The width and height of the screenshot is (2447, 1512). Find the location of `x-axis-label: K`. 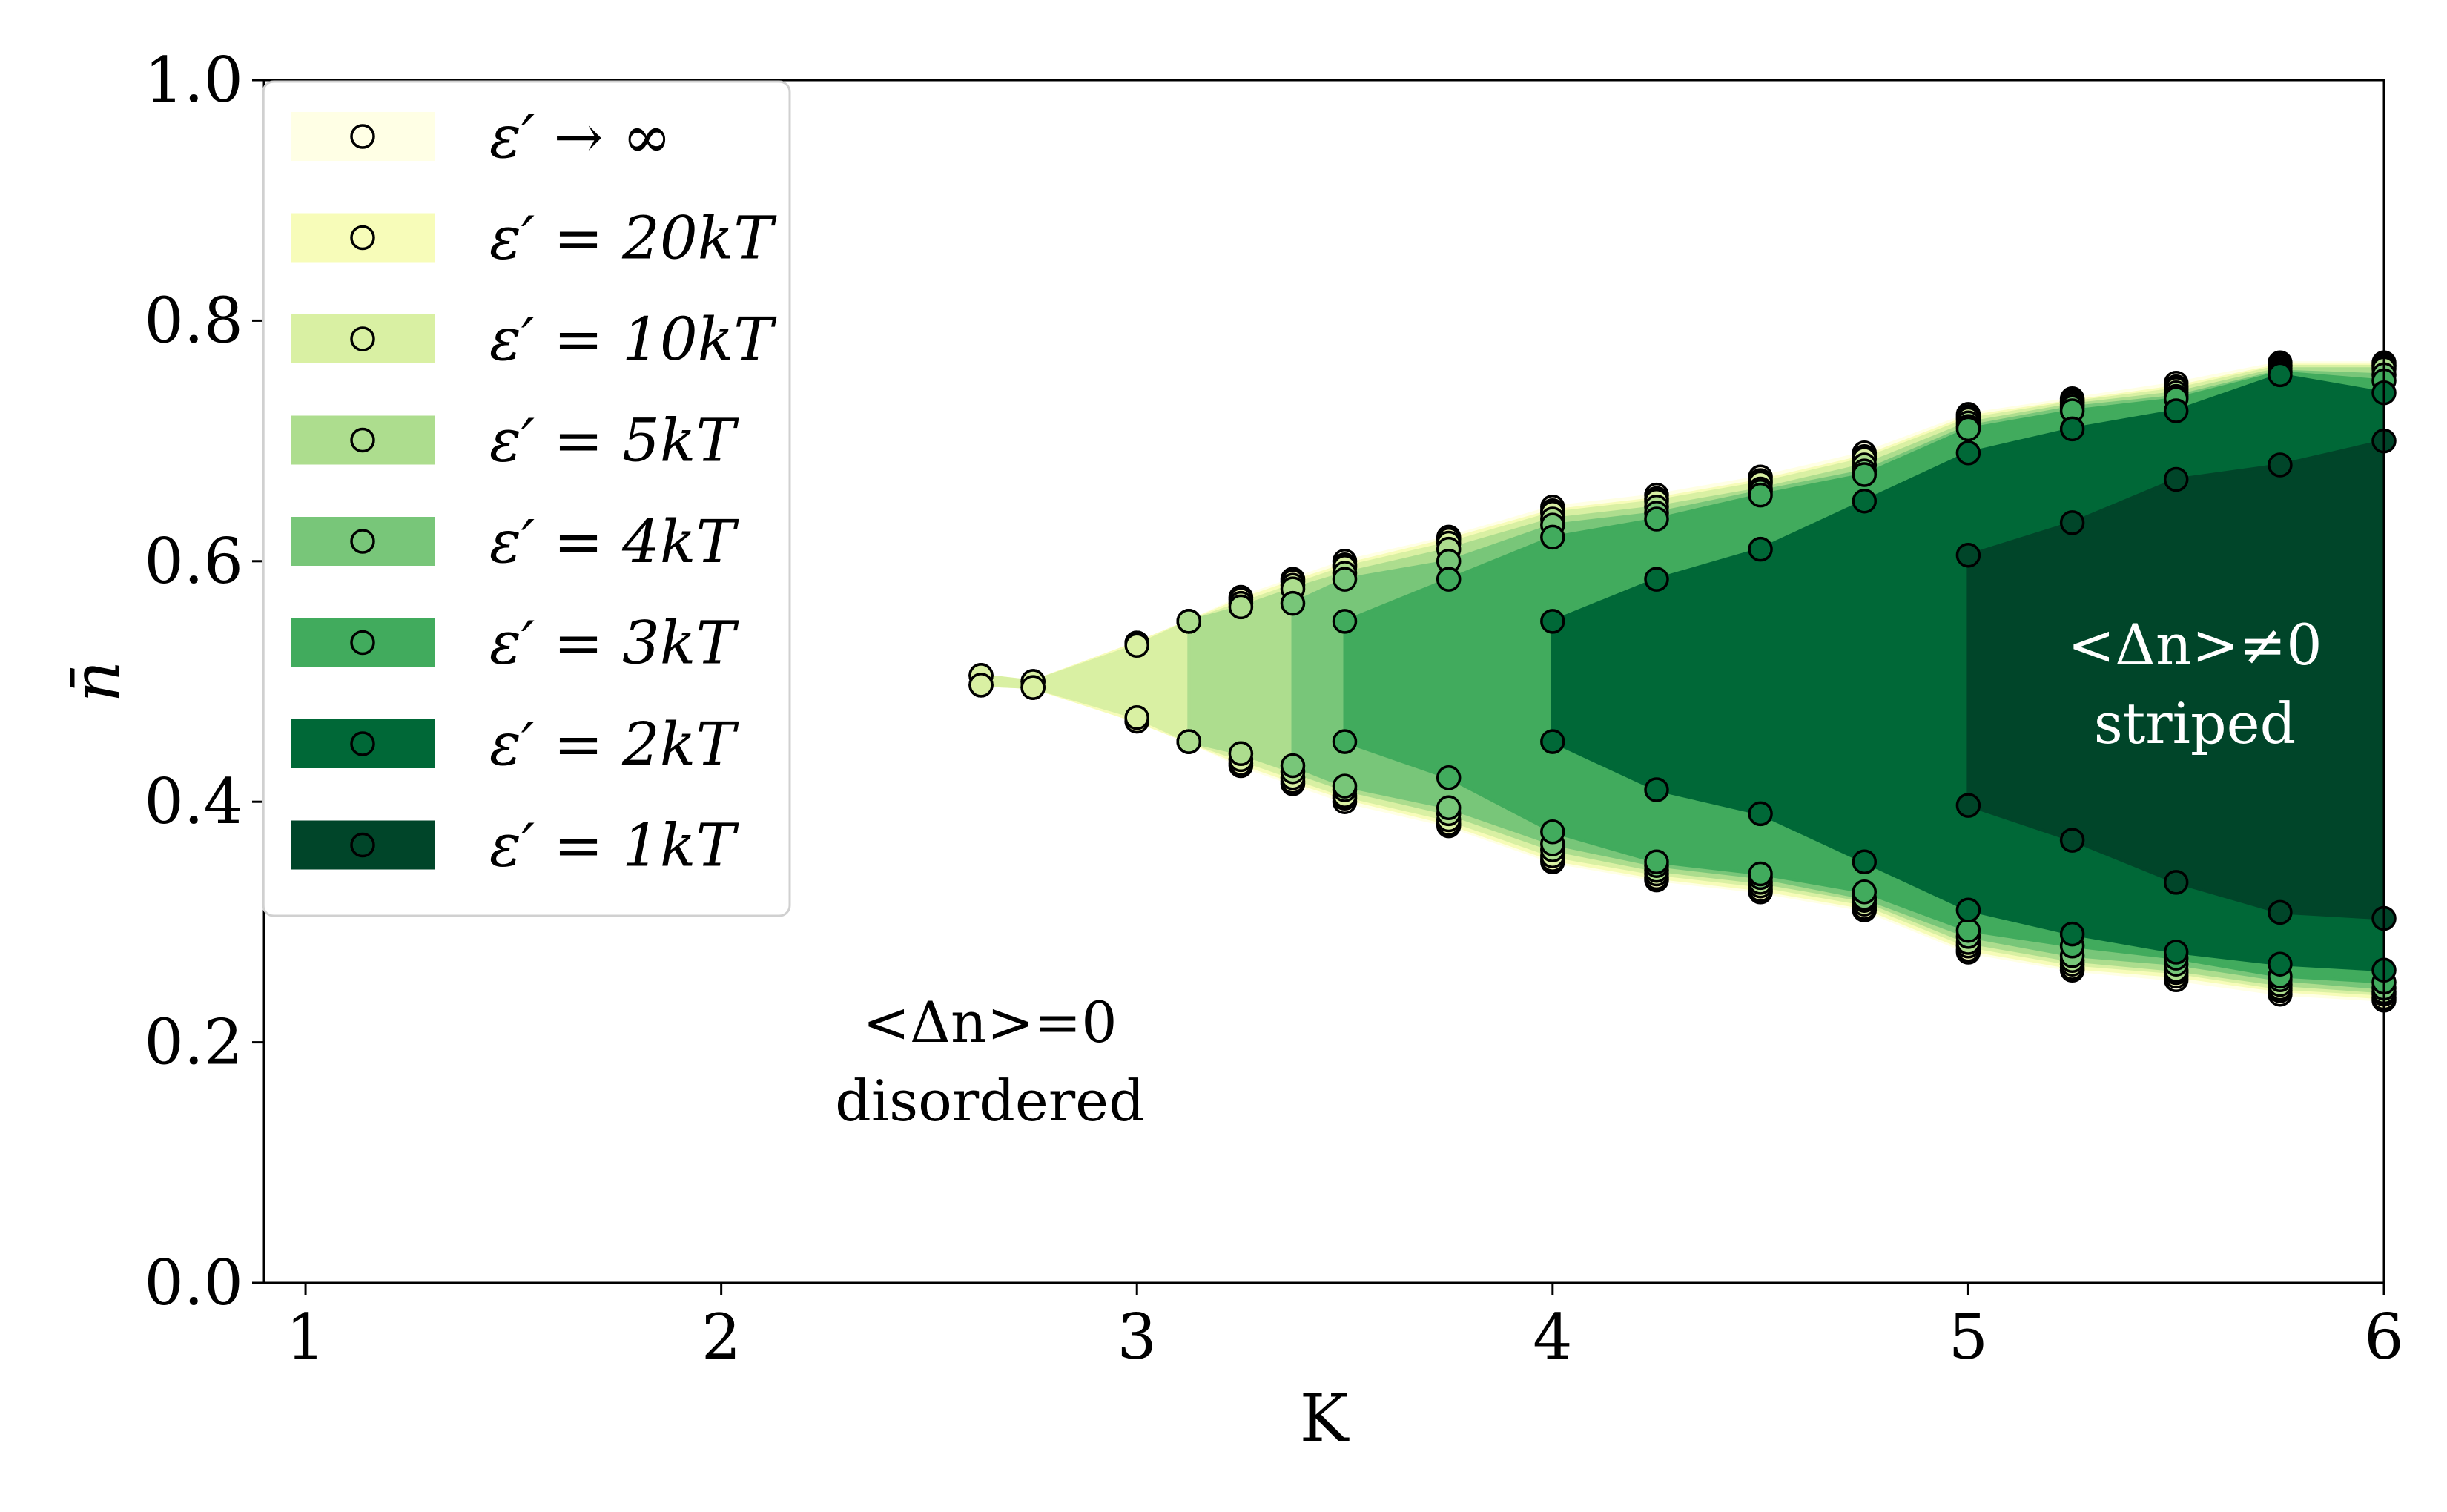

x-axis-label: K is located at coordinates (1325, 1418).